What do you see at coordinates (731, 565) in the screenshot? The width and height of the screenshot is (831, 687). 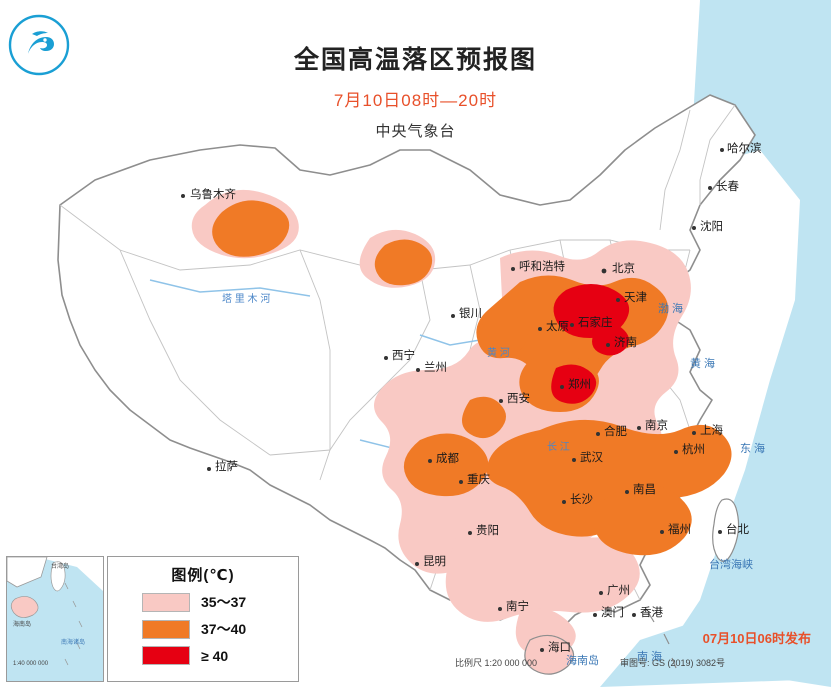 I see `sea-label-5: 台湾海峡` at bounding box center [731, 565].